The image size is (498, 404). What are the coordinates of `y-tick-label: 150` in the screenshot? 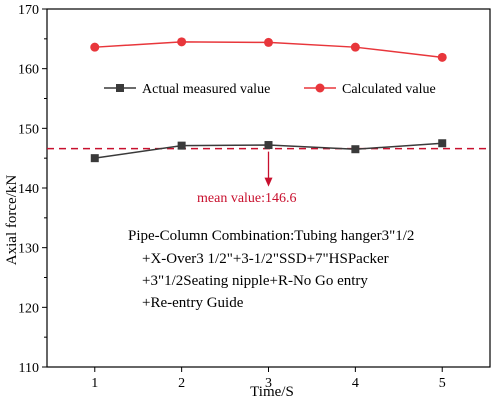 It's located at (28, 129).